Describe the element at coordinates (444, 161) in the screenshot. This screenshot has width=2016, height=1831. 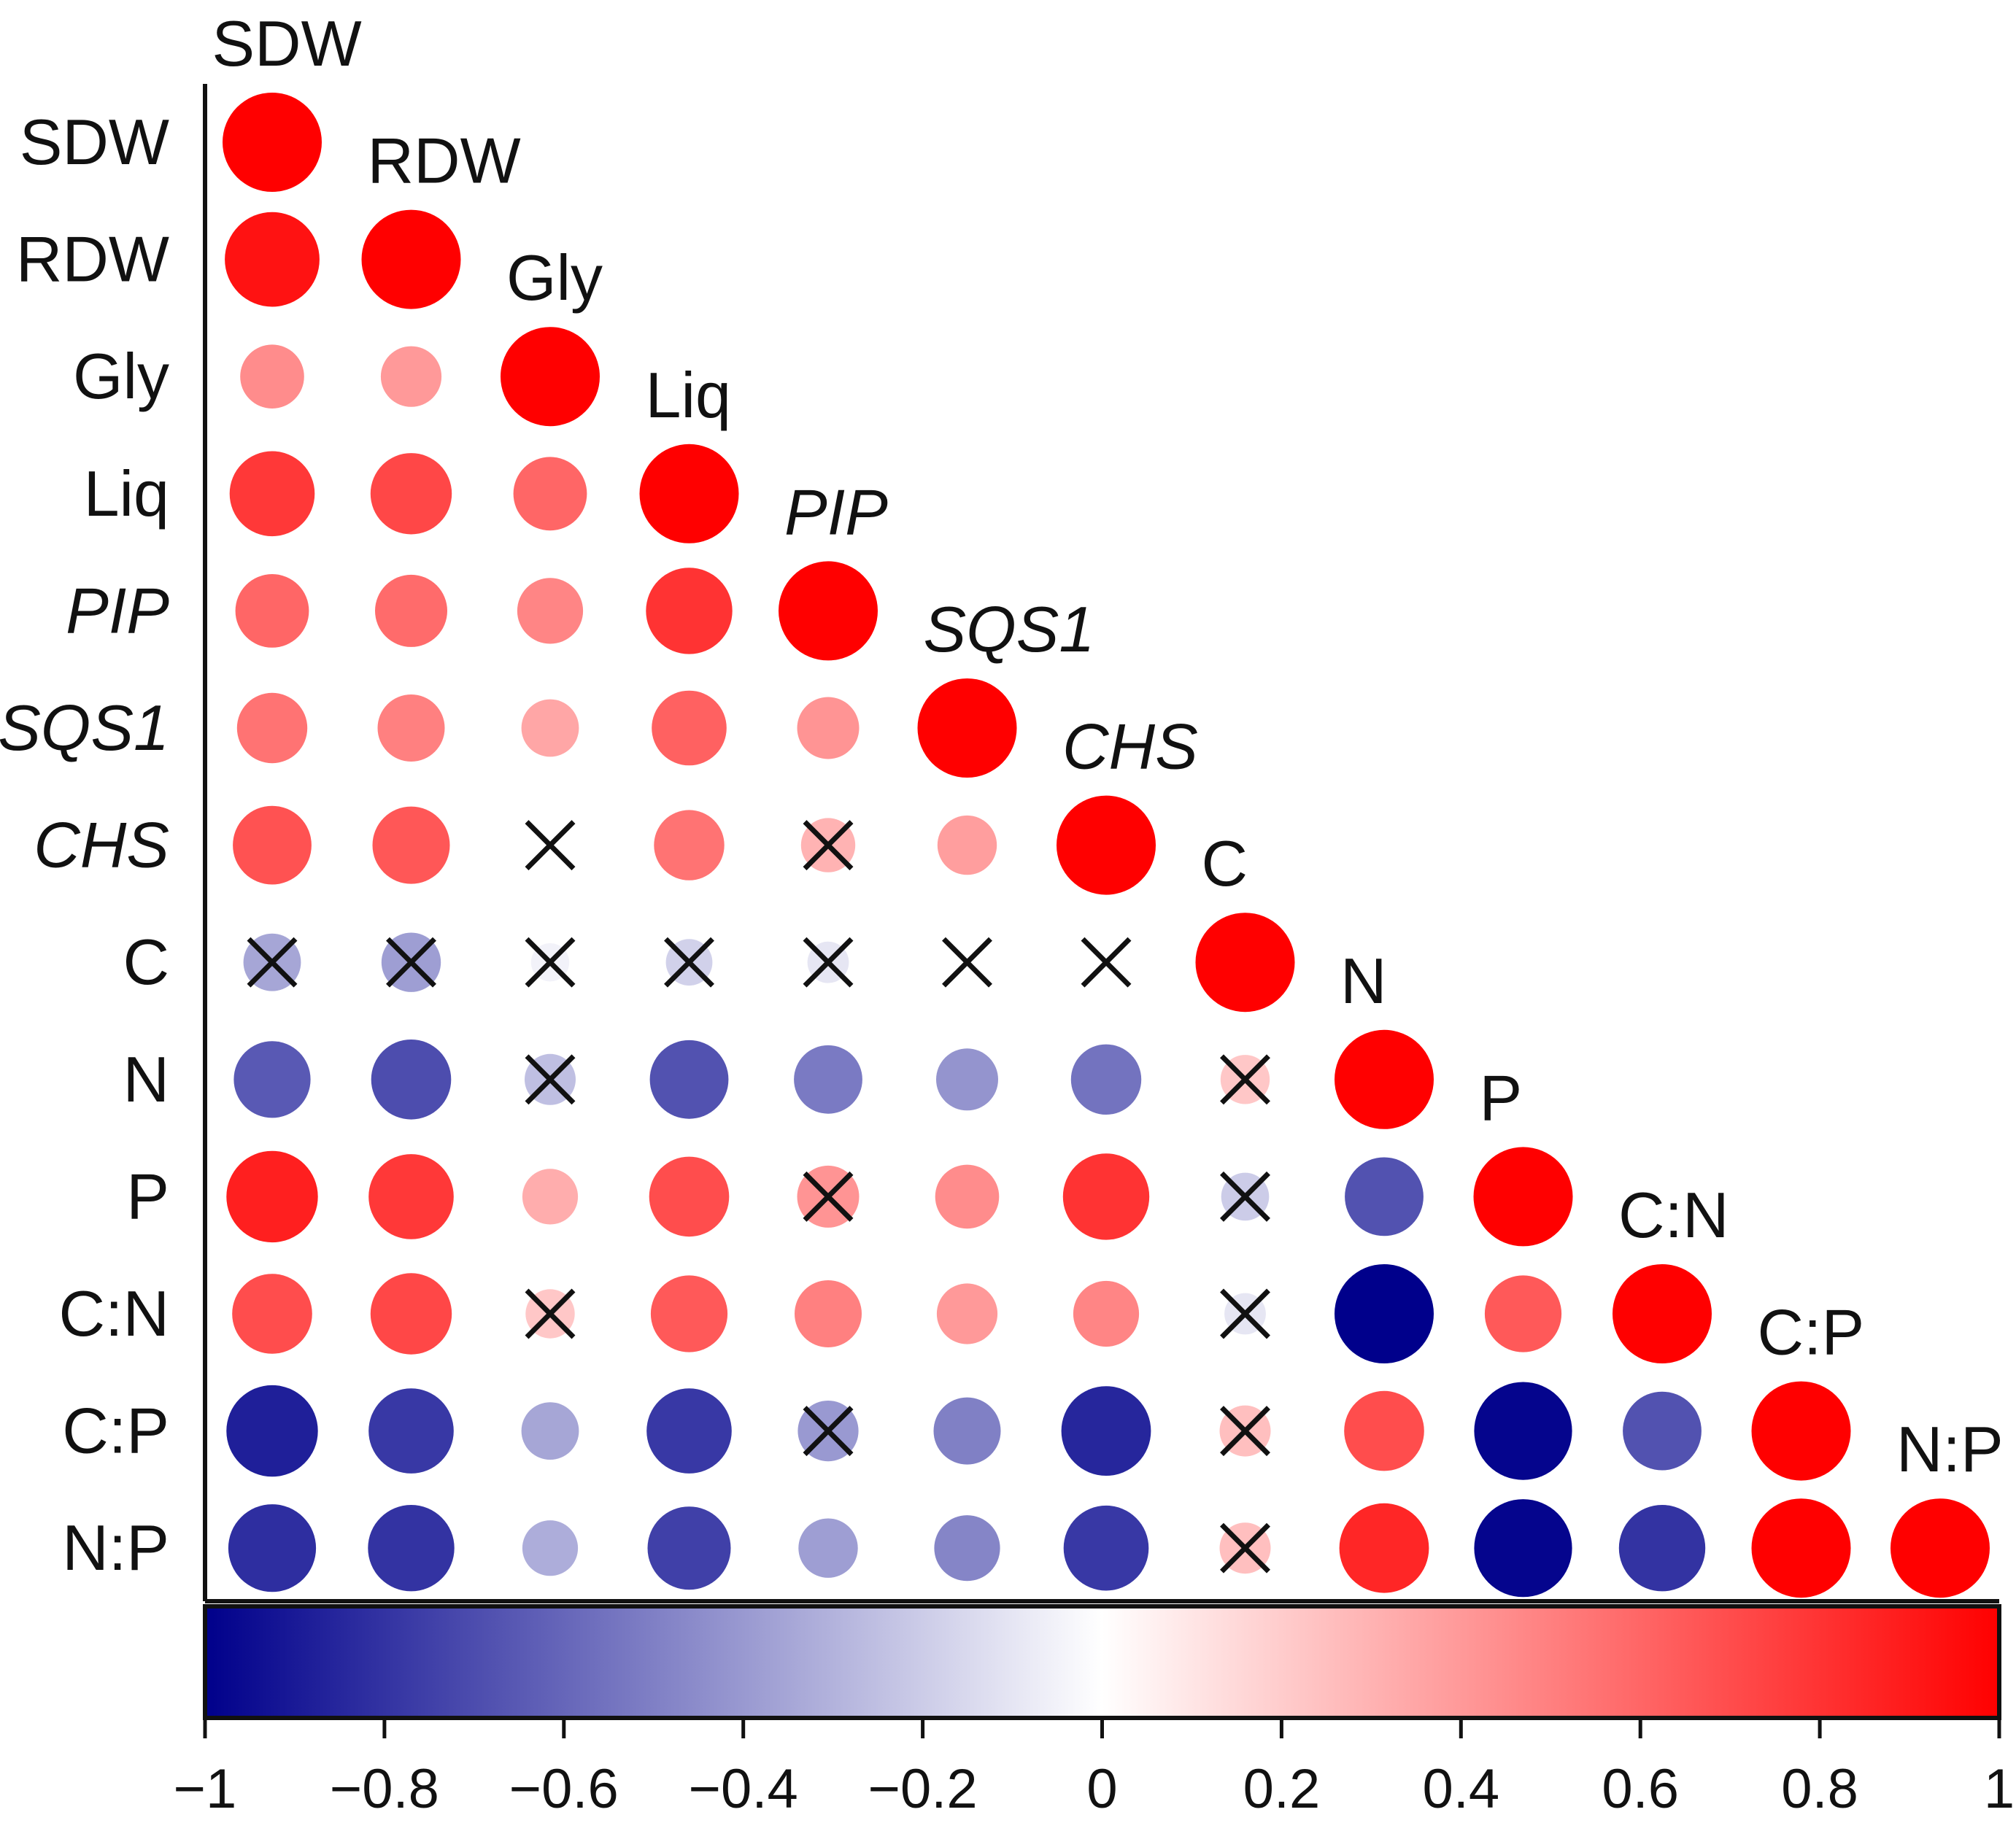
I see `diag-label-rdw: RDW` at that location.